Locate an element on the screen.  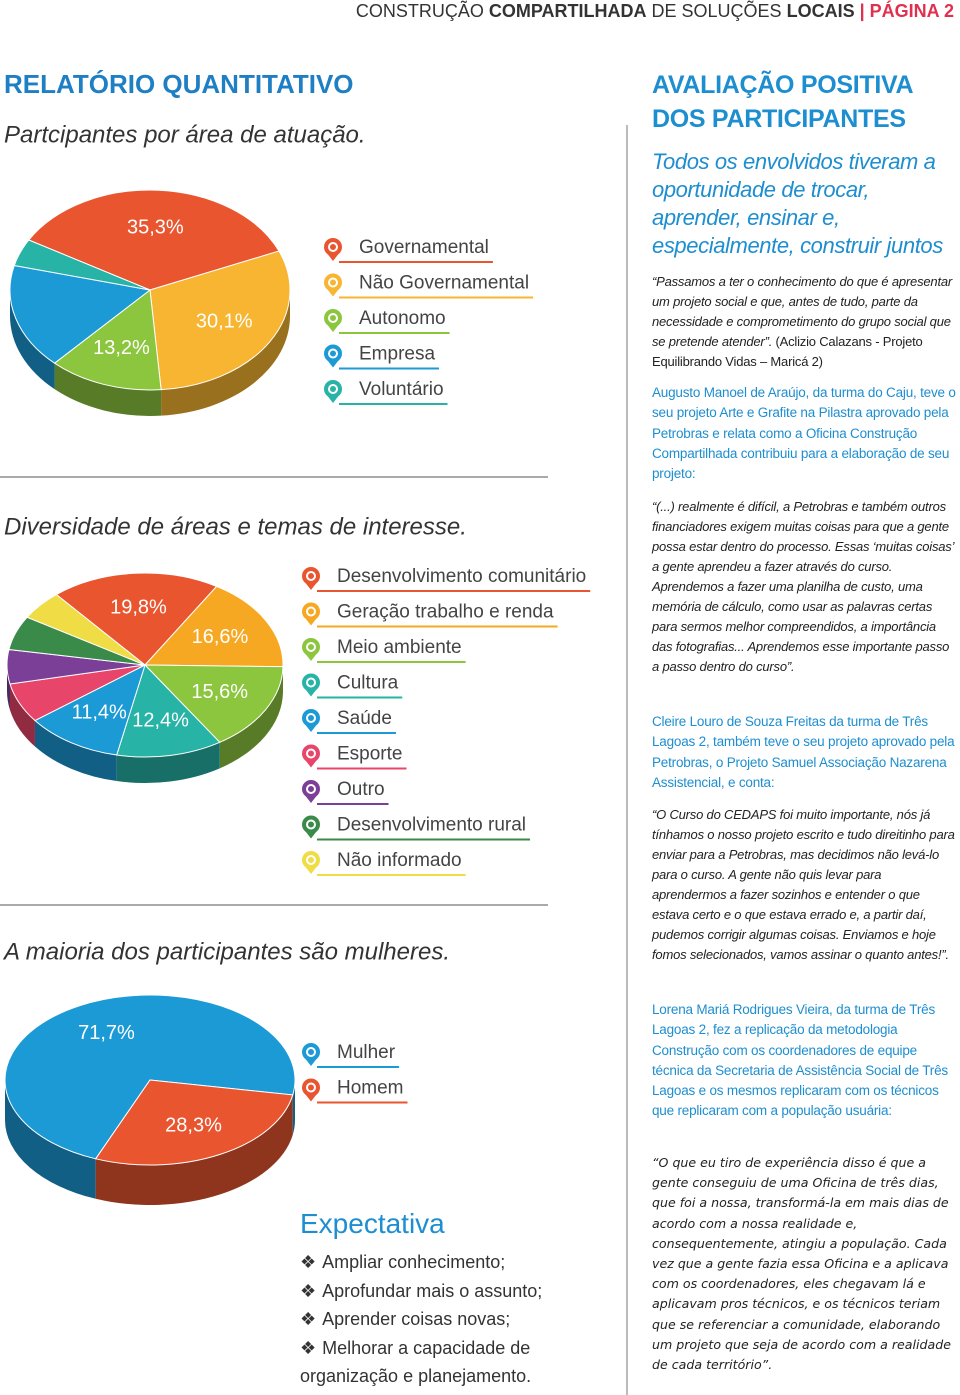
value-label: 16,6% is located at coordinates (220, 637).